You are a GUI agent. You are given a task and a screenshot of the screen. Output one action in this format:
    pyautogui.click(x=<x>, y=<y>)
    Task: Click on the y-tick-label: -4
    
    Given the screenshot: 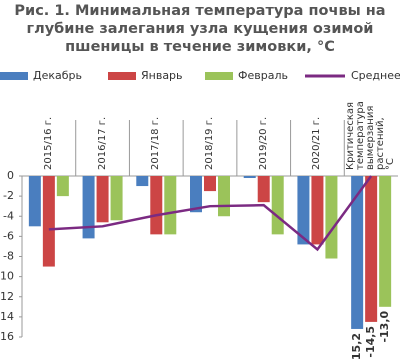 What is the action you would take?
    pyautogui.click(x=8, y=215)
    